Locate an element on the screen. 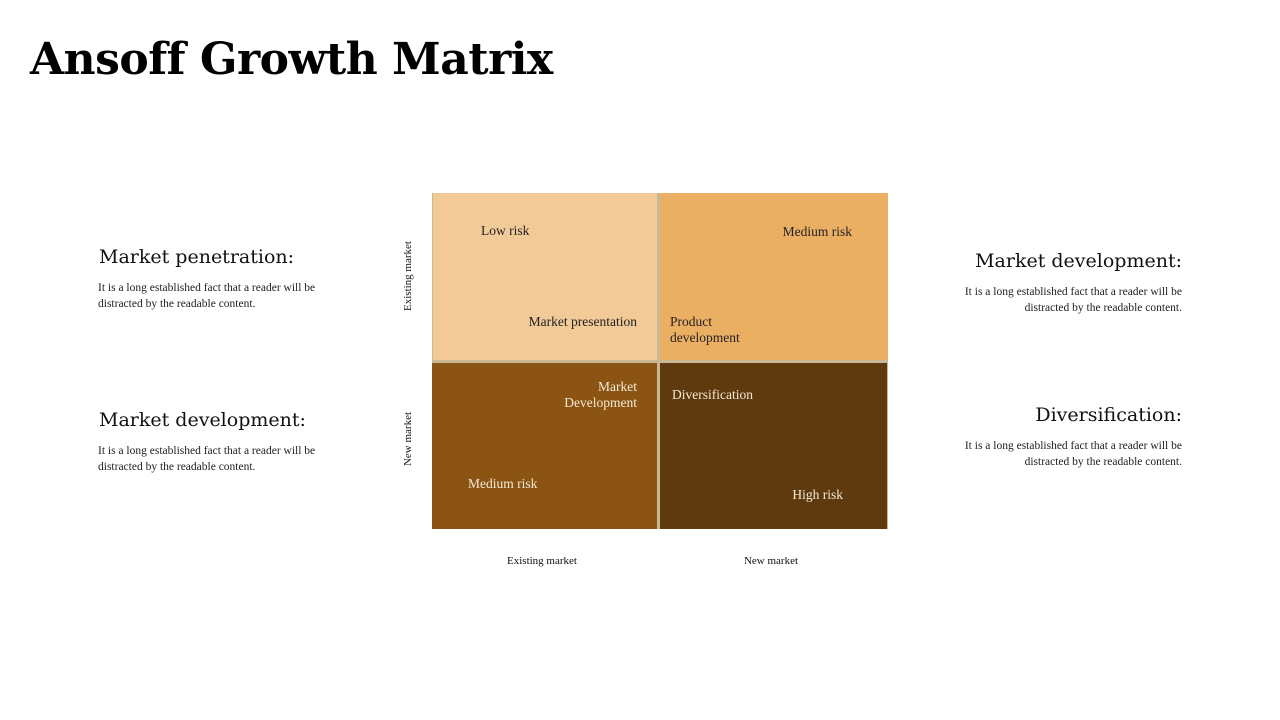  risk-label: High risk is located at coordinates (817, 494).